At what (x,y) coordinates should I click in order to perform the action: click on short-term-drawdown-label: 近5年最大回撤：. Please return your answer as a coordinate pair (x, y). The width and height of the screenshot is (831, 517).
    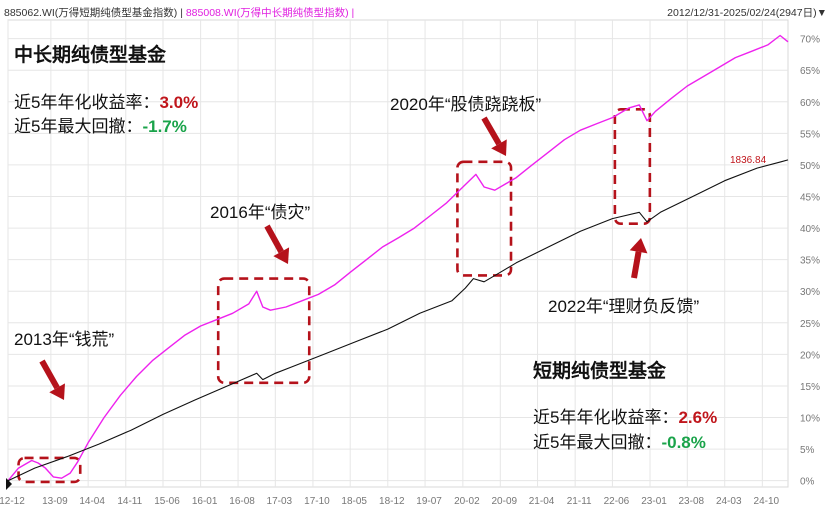
    Looking at the image, I should click on (597, 442).